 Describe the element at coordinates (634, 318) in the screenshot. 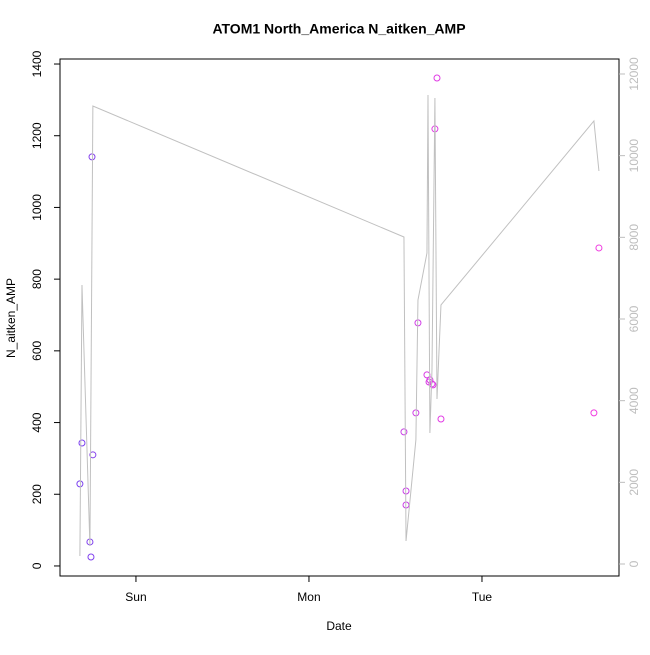

I see `y2-tick-label: 6000` at that location.